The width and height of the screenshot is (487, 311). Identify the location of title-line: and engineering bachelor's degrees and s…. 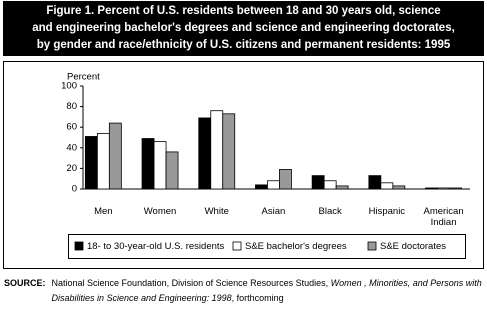
(243, 28).